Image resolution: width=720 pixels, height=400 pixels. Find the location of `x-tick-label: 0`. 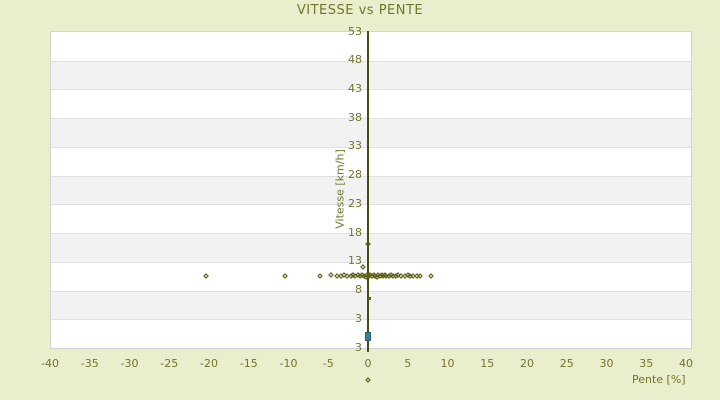

x-tick-label: 0 is located at coordinates (368, 363).